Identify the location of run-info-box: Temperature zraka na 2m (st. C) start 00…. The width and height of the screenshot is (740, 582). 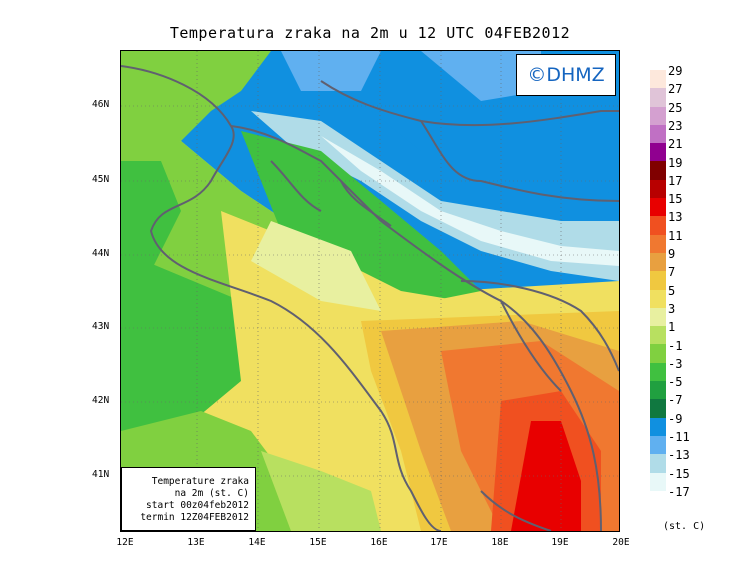
(188, 499).